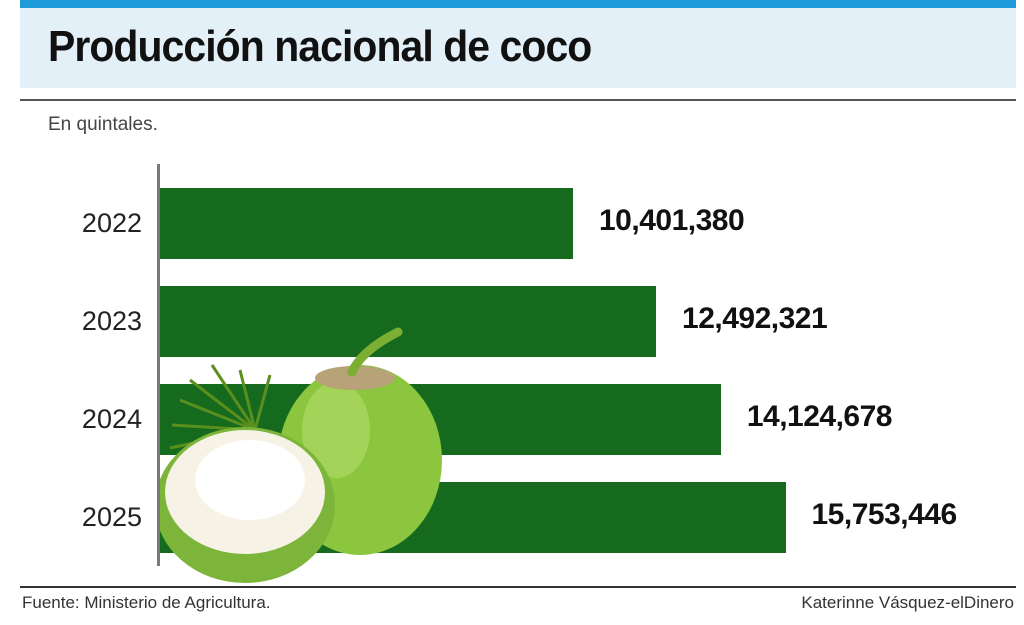 The width and height of the screenshot is (1024, 625). What do you see at coordinates (158, 365) in the screenshot?
I see `y-axis-line` at bounding box center [158, 365].